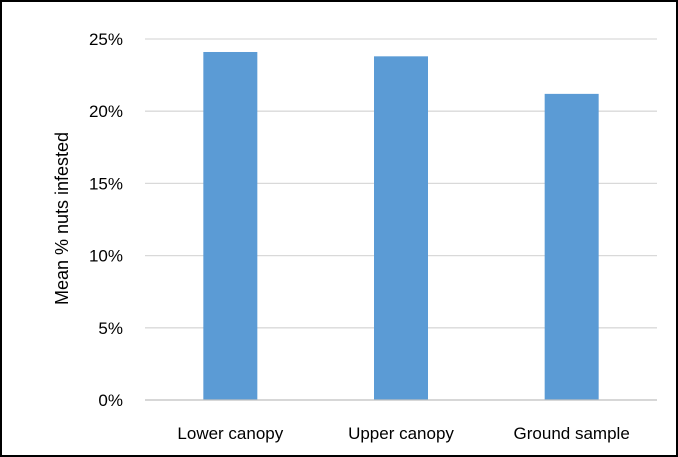 Image resolution: width=678 pixels, height=457 pixels. I want to click on x-category-label: Upper canopy, so click(401, 433).